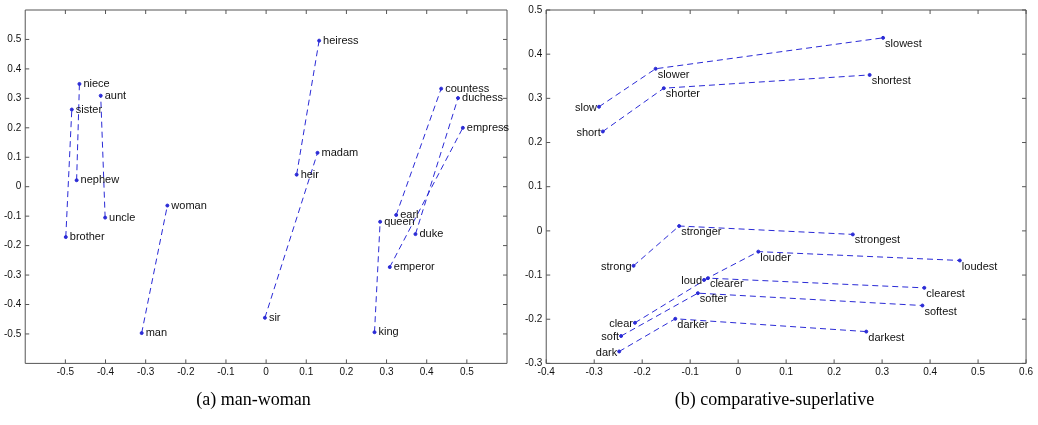 This screenshot has width=1038, height=425. I want to click on annotation: uncle, so click(122, 216).